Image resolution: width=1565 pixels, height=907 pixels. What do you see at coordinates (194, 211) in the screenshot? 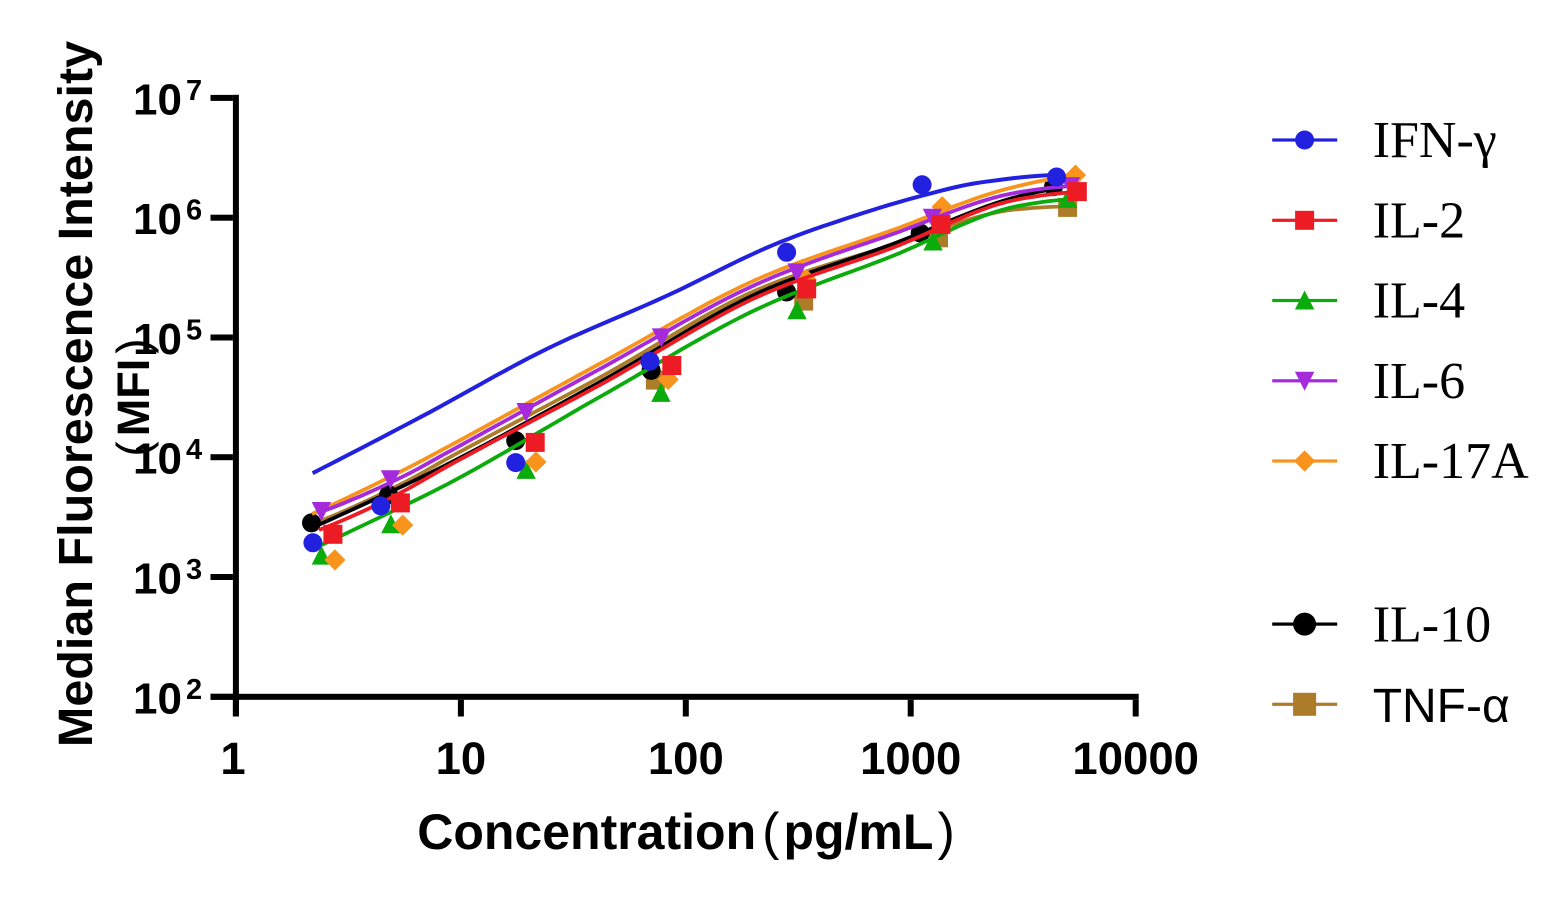
I see `svg-text: 6` at bounding box center [194, 211].